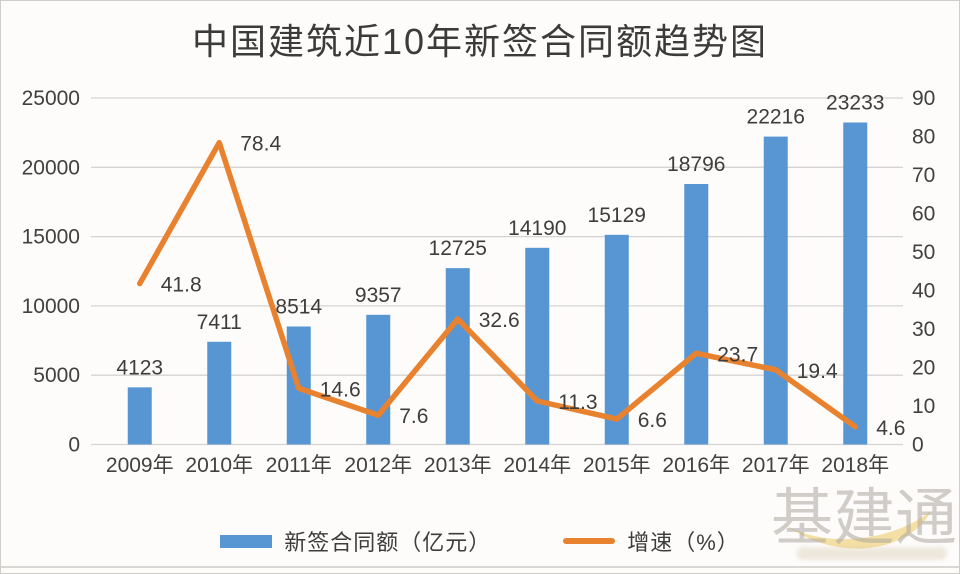 Image resolution: width=960 pixels, height=574 pixels. What do you see at coordinates (923, 329) in the screenshot?
I see `right-axis-tick-label: 30` at bounding box center [923, 329].